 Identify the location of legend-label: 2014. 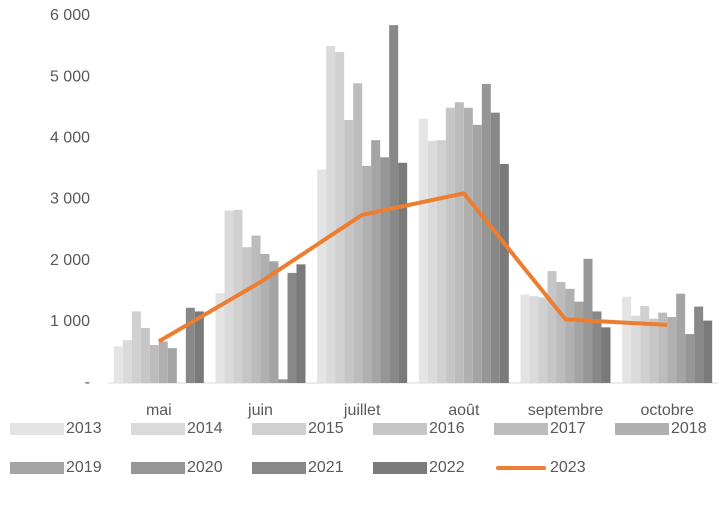
(205, 428).